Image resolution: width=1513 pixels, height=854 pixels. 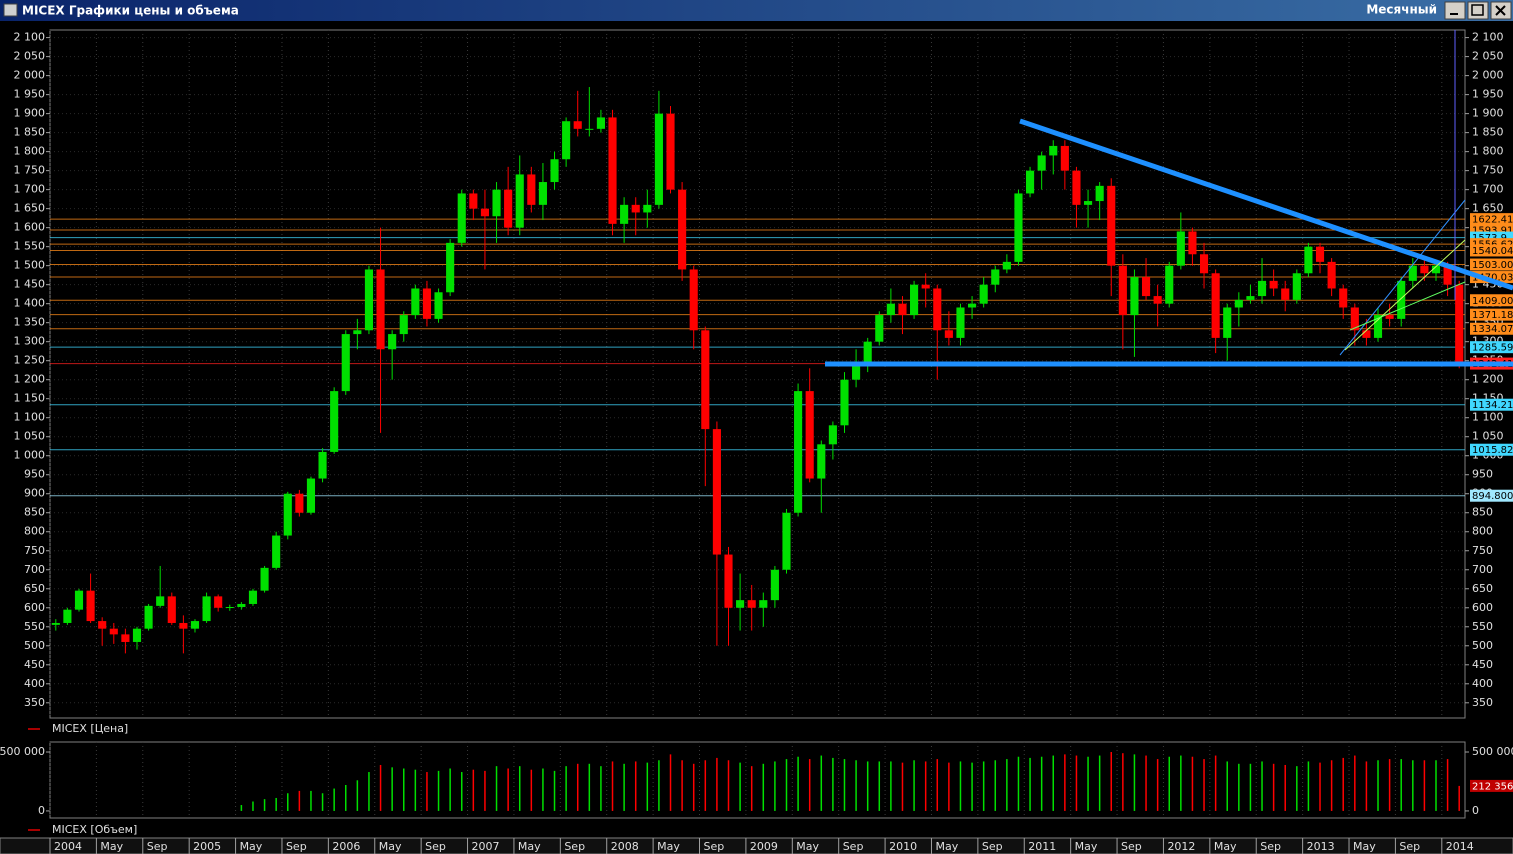 What do you see at coordinates (34, 512) in the screenshot?
I see `y-tick-label: 850` at bounding box center [34, 512].